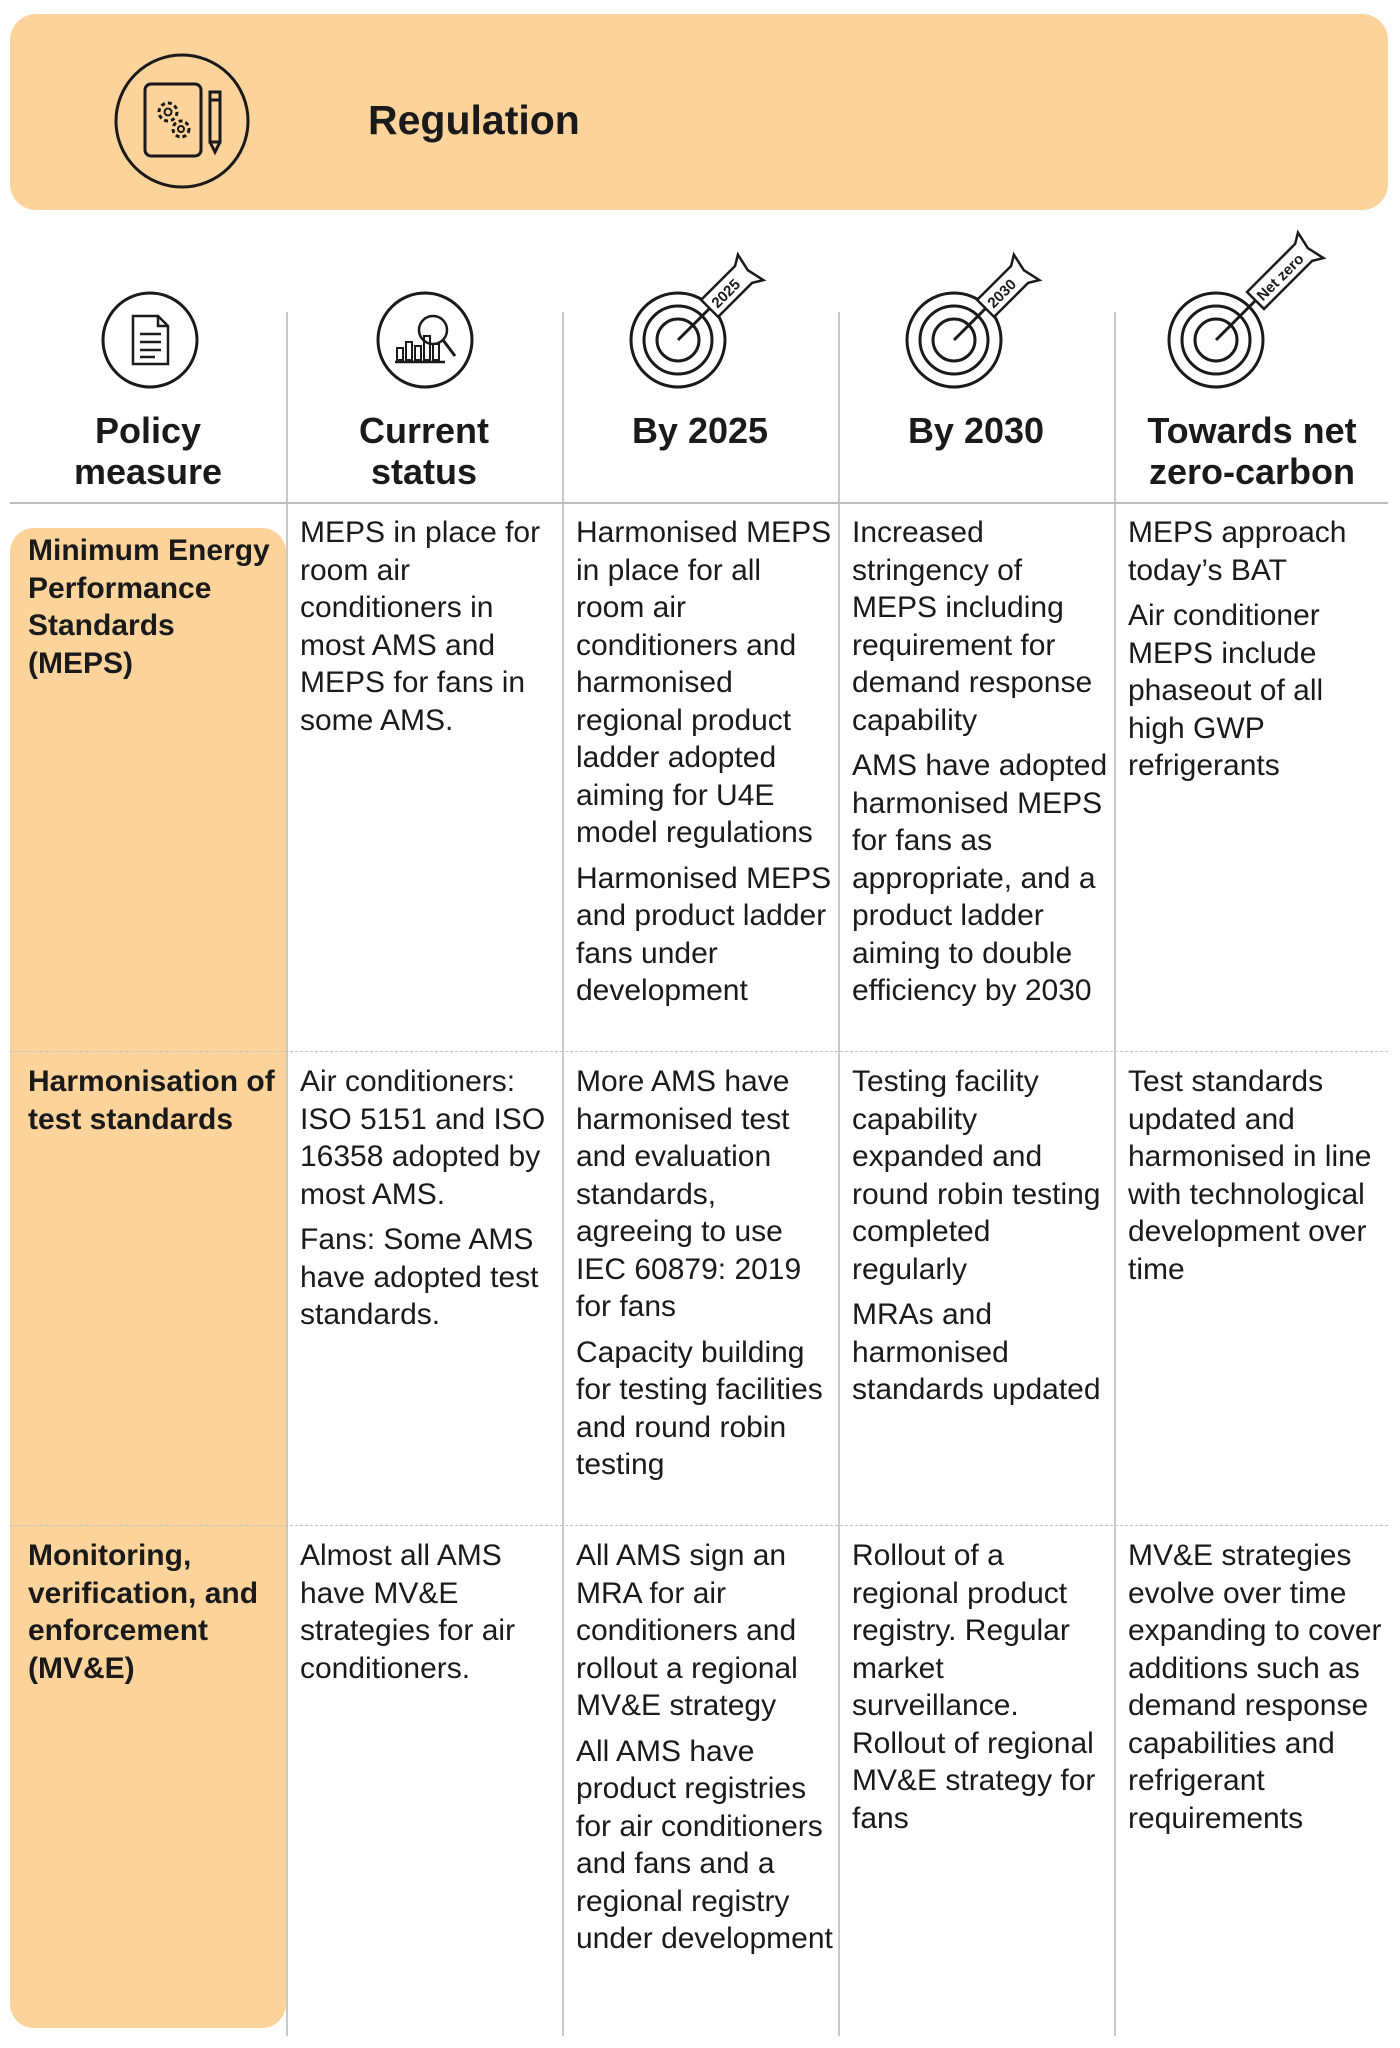 Image resolution: width=1400 pixels, height=2048 pixels. What do you see at coordinates (182, 121) in the screenshot?
I see `document-gears-pencil-icon` at bounding box center [182, 121].